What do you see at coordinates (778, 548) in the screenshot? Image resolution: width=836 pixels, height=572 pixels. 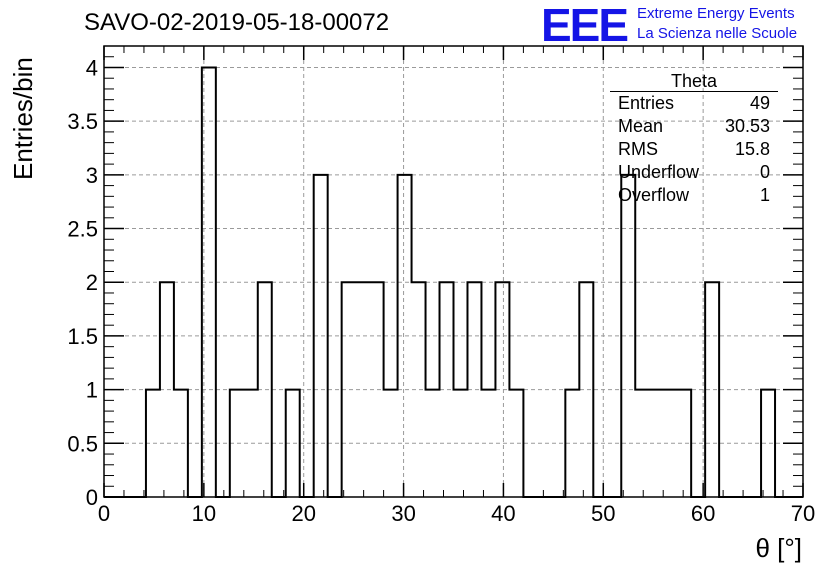 I see `x-axis-label: θ [°]` at bounding box center [778, 548].